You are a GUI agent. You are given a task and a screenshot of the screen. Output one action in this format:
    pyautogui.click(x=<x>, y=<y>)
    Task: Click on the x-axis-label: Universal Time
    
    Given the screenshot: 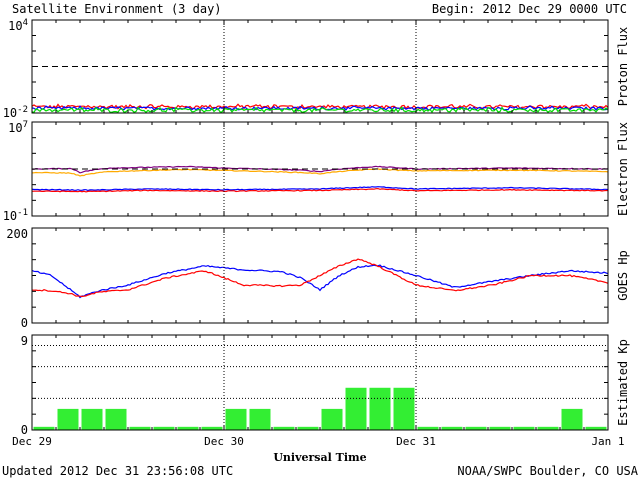 What is the action you would take?
    pyautogui.click(x=319, y=457)
    